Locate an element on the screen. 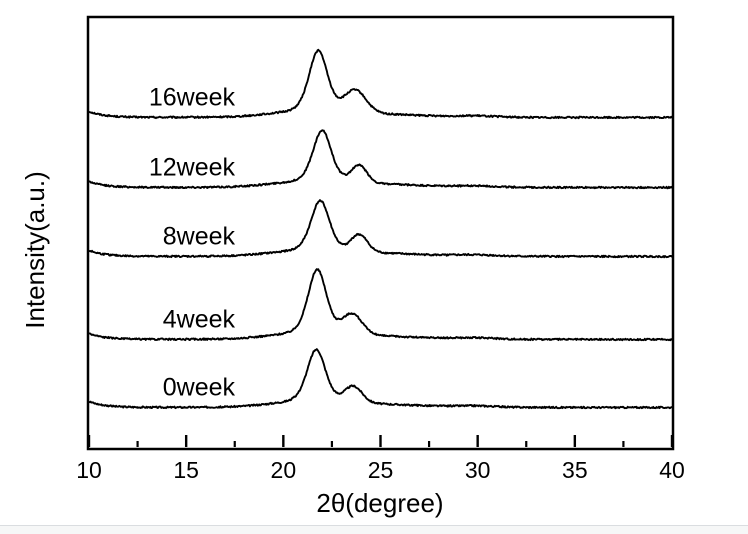  series-label-8week: 8week is located at coordinates (199, 237).